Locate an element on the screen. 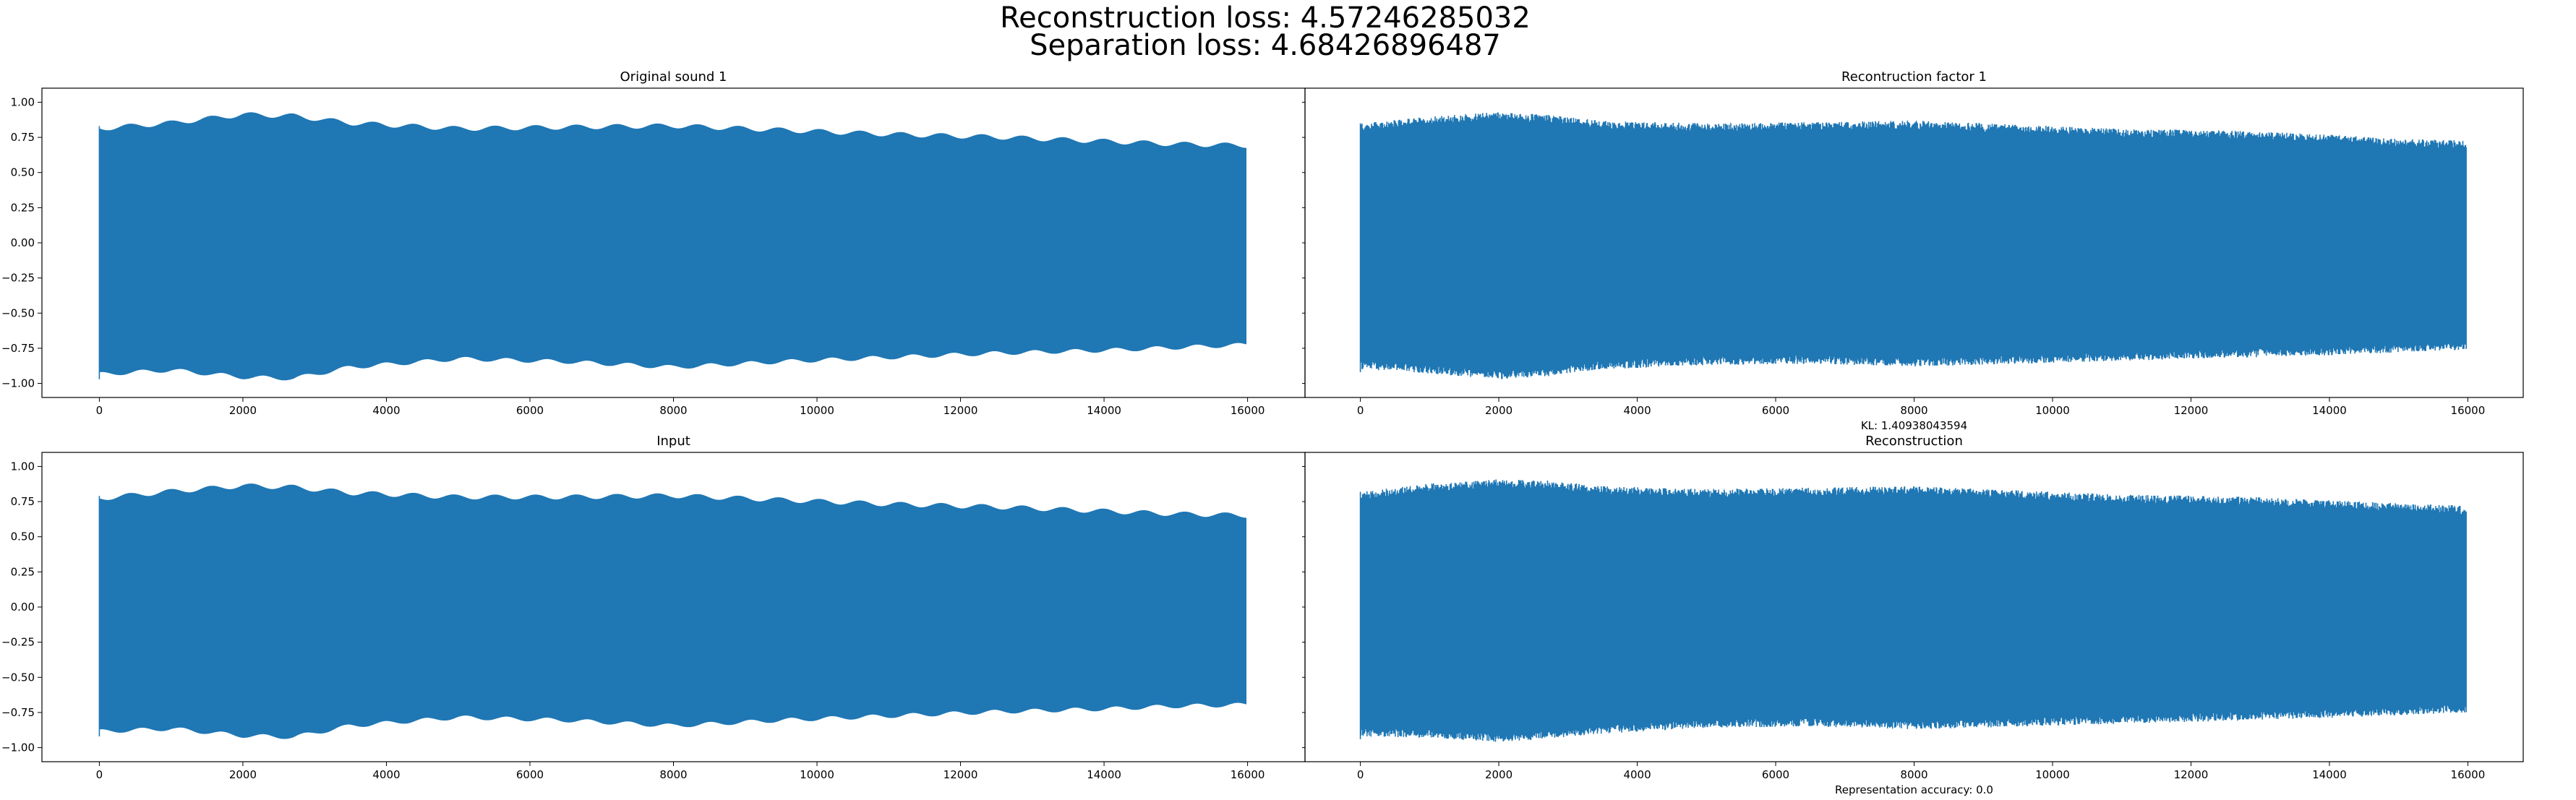 Image resolution: width=2576 pixels, height=800 pixels. subplot-title: Recontruction factor 1 is located at coordinates (1914, 77).